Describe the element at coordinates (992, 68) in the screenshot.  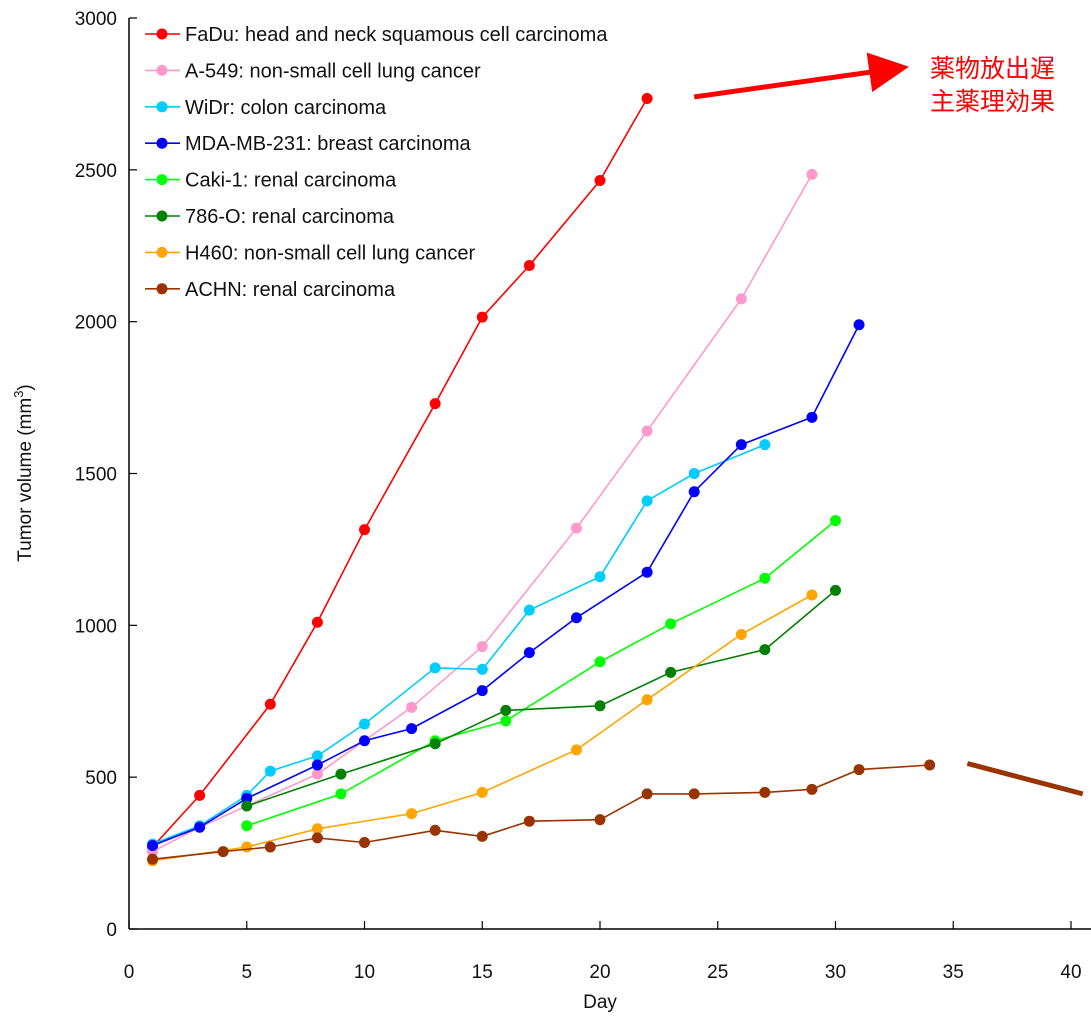
I see `annotation-text-line-1: 薬物放出遅` at that location.